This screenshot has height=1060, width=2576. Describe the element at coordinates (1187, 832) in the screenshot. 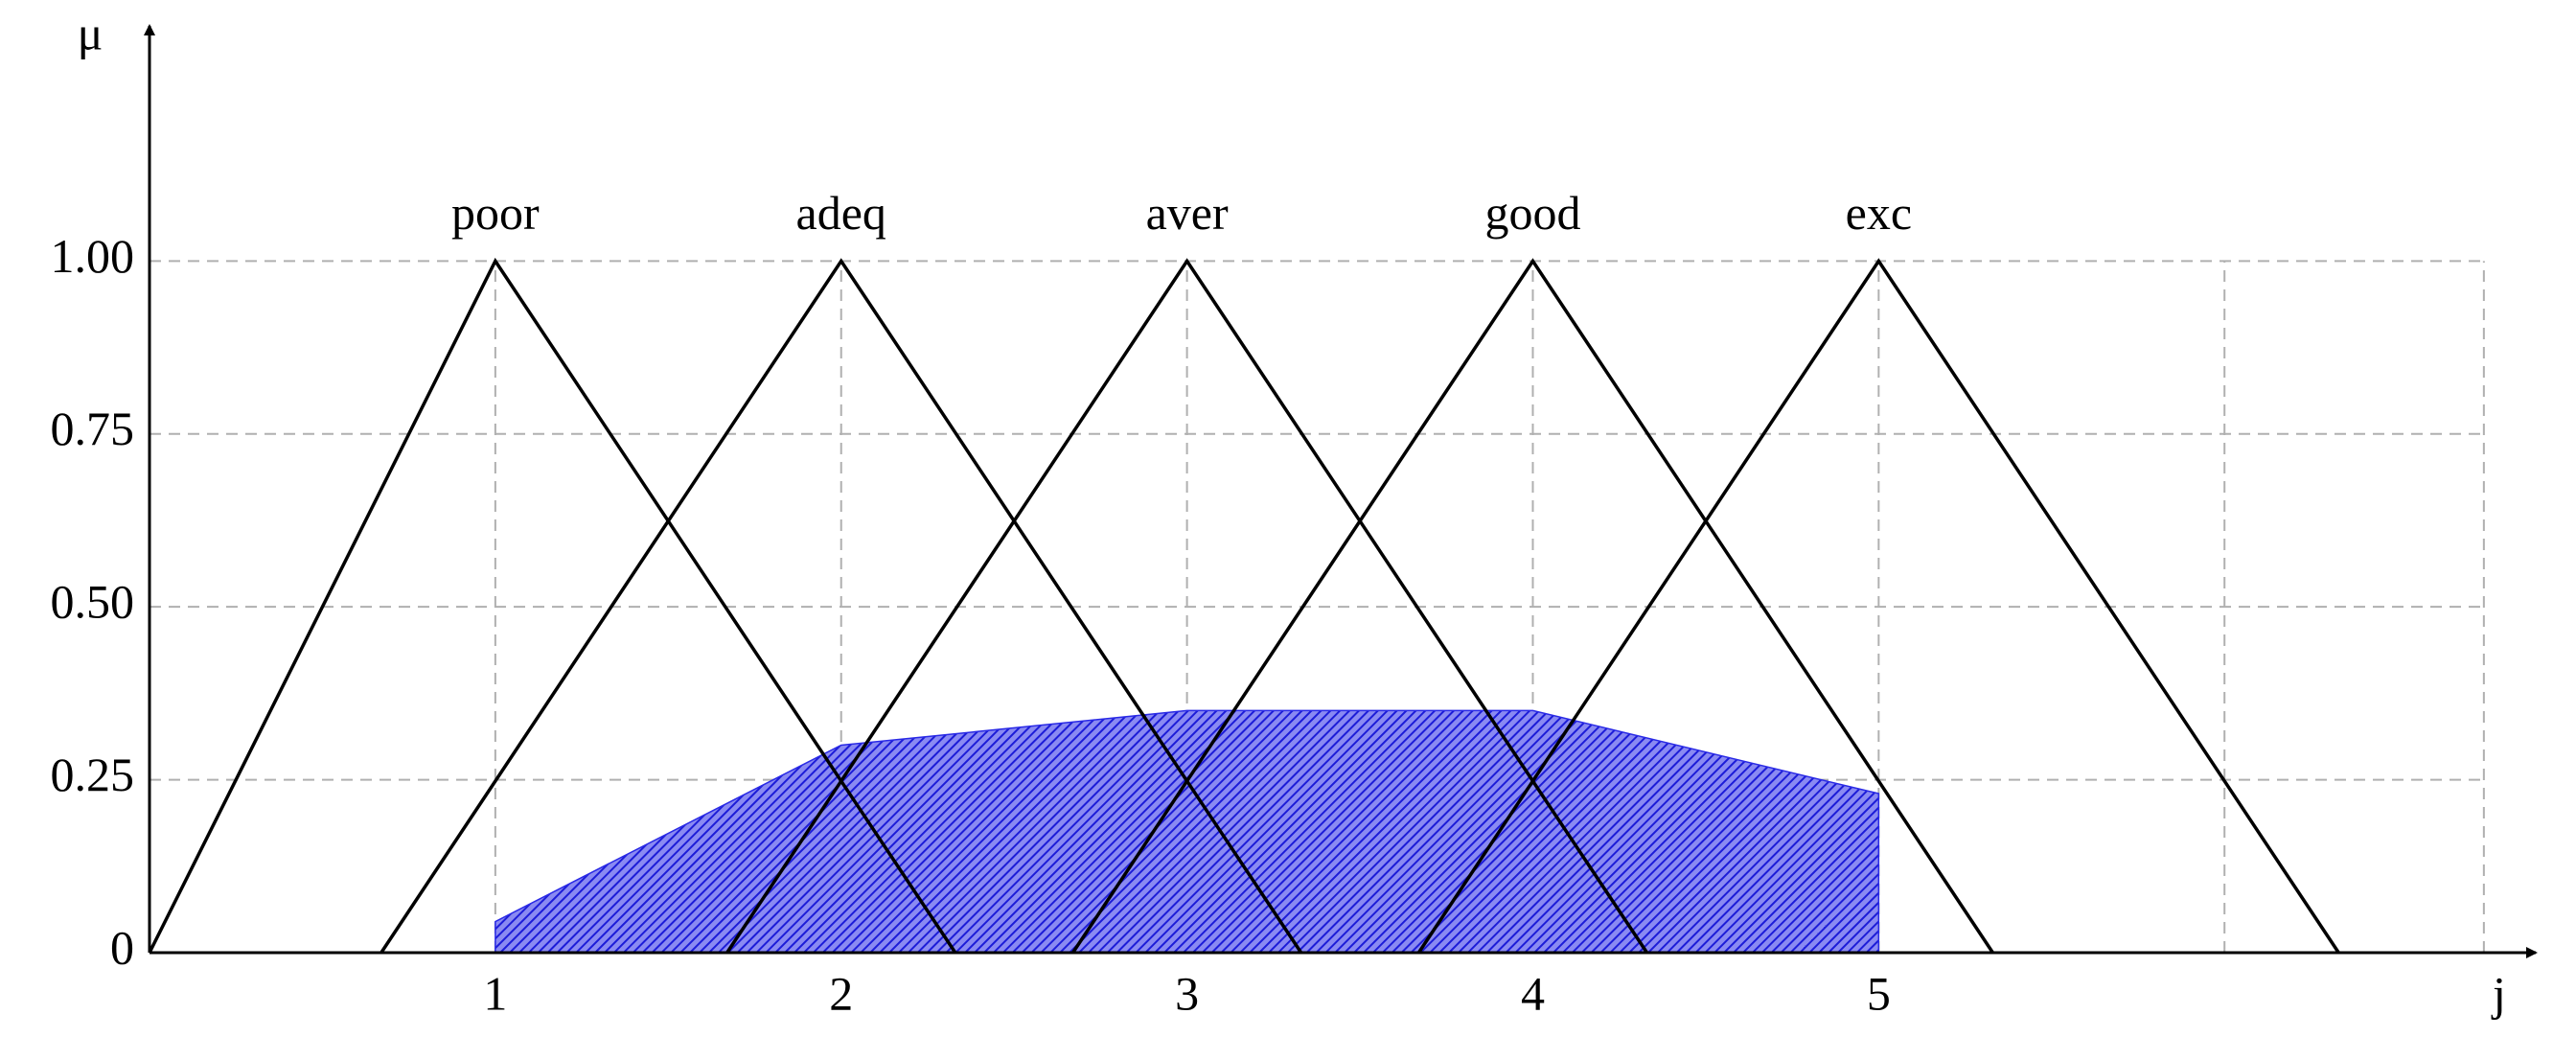

I see `aggregate-area` at that location.